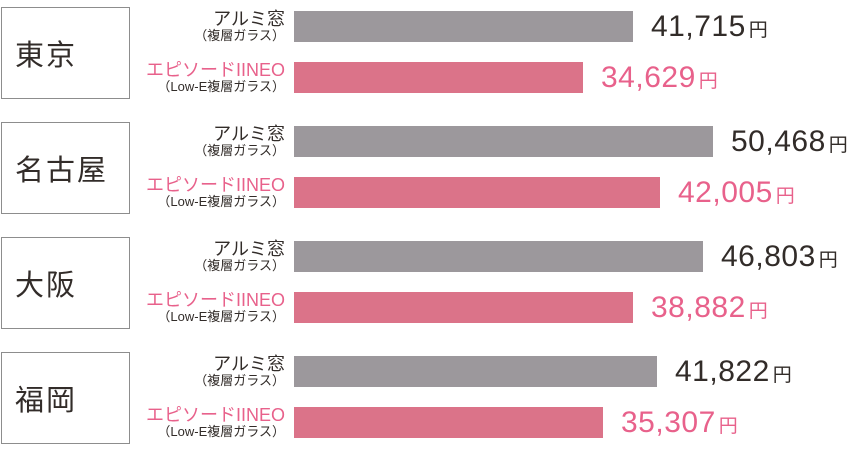 This screenshot has height=460, width=860. I want to click on neo-price: 38,882 円, so click(709, 308).